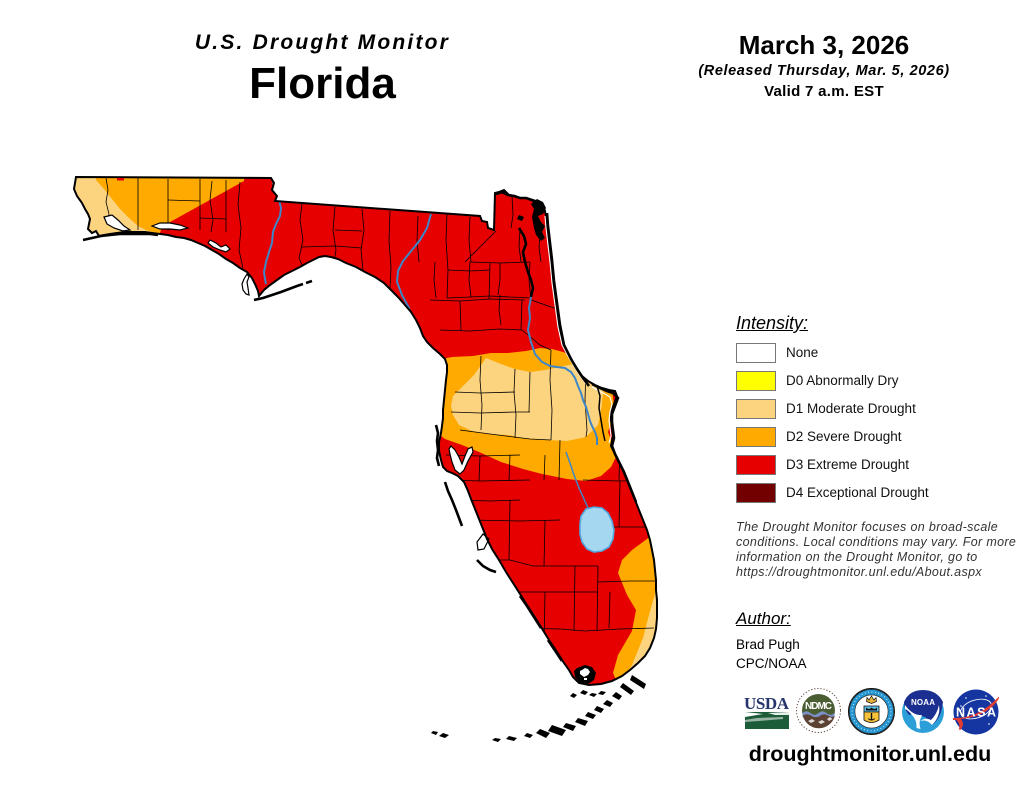 The width and height of the screenshot is (1024, 791). Describe the element at coordinates (818, 706) in the screenshot. I see `svg-text: NDMC` at that location.